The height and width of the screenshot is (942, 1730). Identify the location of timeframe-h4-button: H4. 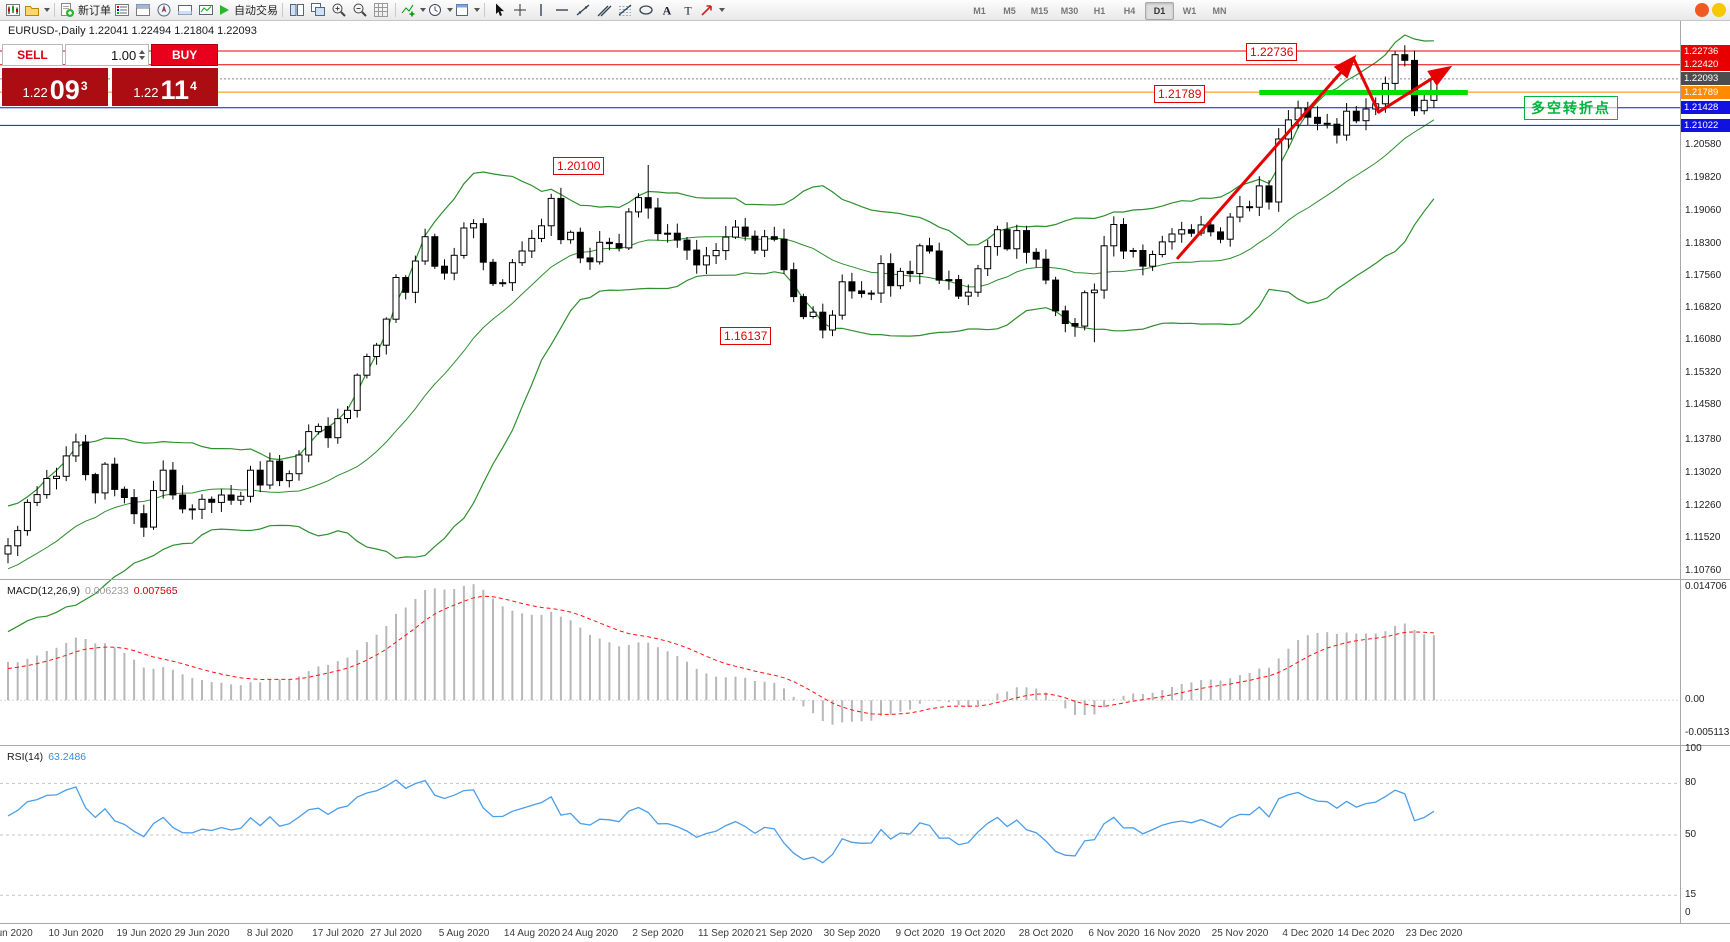
(1129, 11).